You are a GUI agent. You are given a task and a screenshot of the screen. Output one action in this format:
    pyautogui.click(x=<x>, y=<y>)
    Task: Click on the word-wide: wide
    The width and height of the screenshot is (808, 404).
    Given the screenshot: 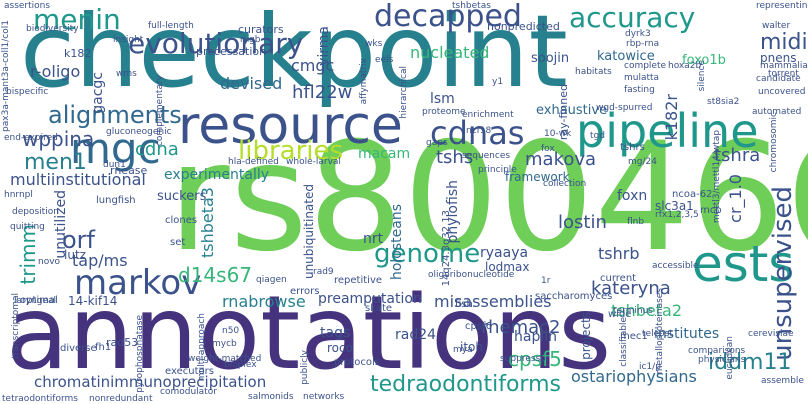 What is the action you would take?
    pyautogui.click(x=620, y=314)
    